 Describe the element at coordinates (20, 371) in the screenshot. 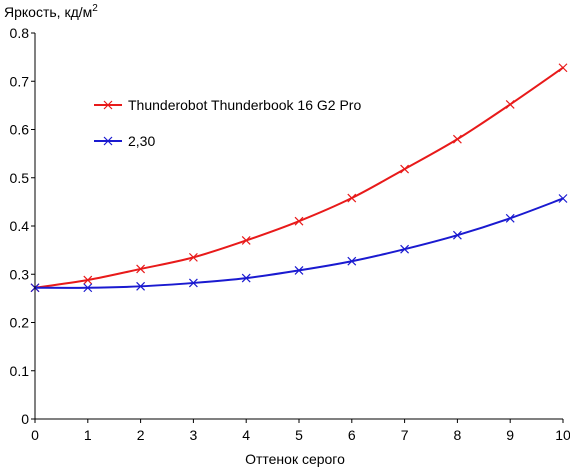

I see `y-tick-label: 0.1` at that location.